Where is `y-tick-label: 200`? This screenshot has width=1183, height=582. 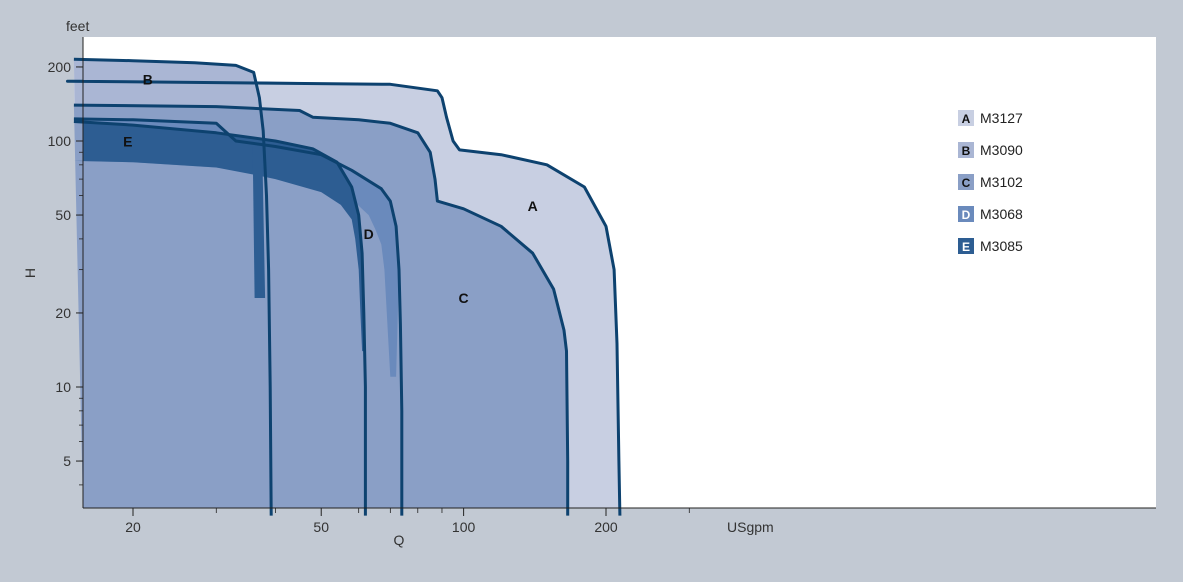 y-tick-label: 200 is located at coordinates (60, 67).